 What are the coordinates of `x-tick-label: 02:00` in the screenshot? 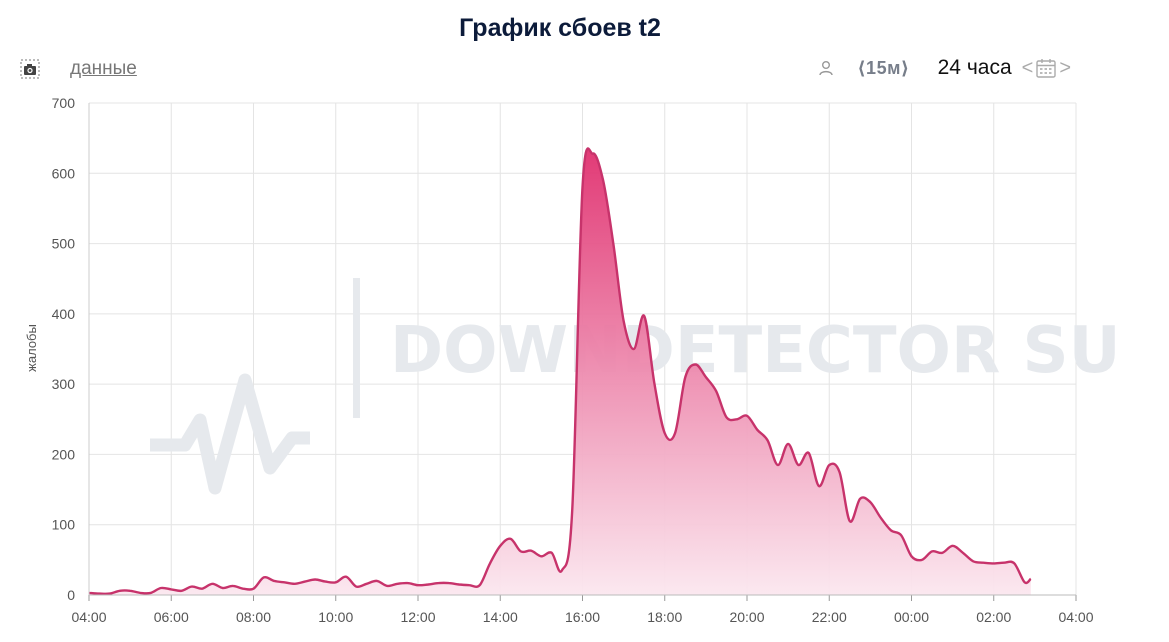 It's located at (993, 617).